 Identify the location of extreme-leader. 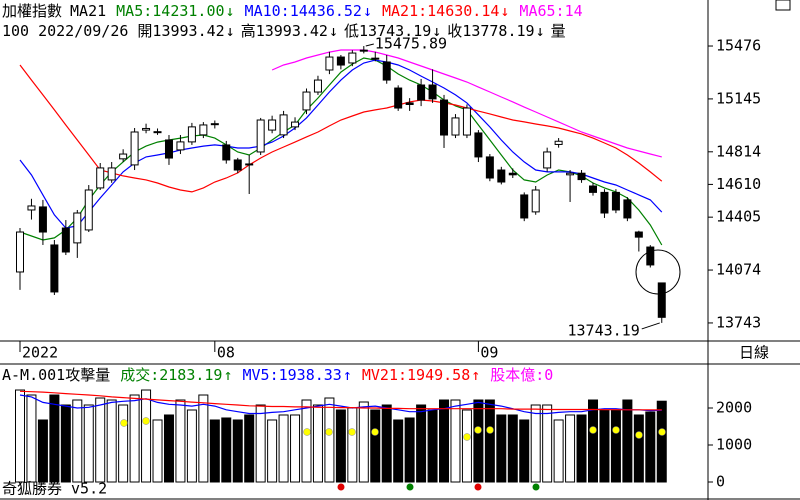
(650, 326).